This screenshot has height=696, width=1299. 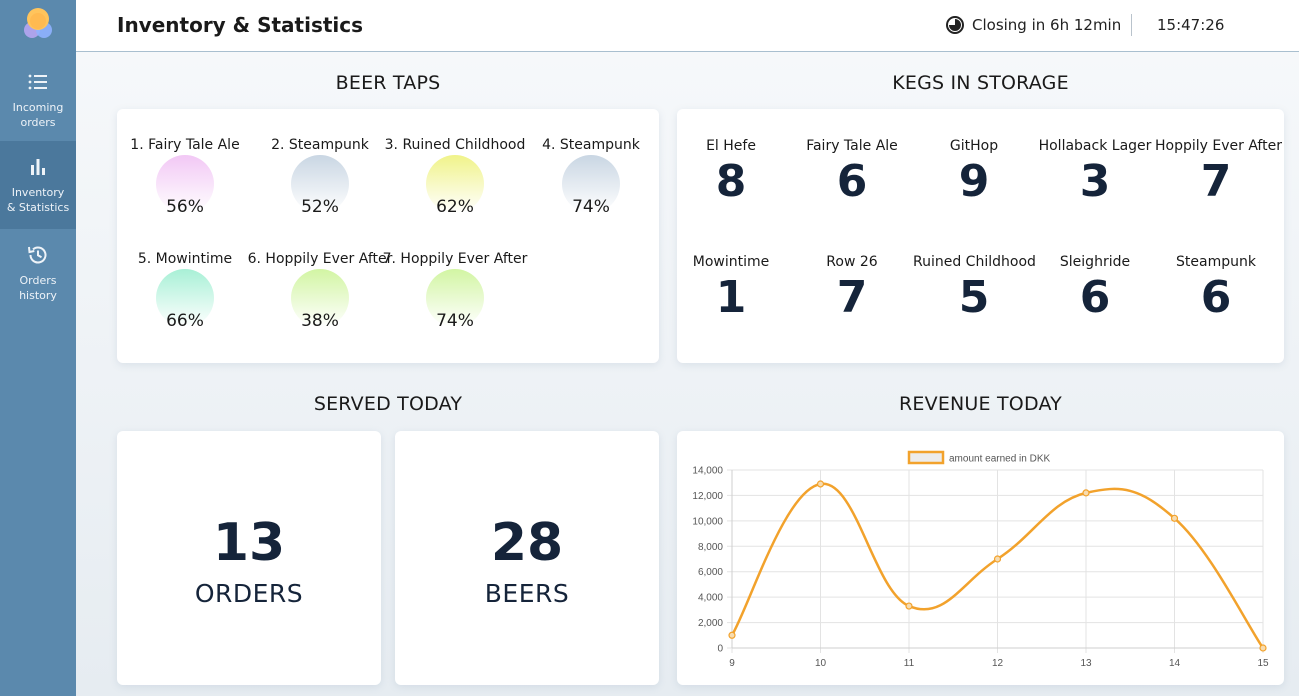 What do you see at coordinates (38, 200) in the screenshot?
I see `sidebar-item-label: Inventory & Statistics` at bounding box center [38, 200].